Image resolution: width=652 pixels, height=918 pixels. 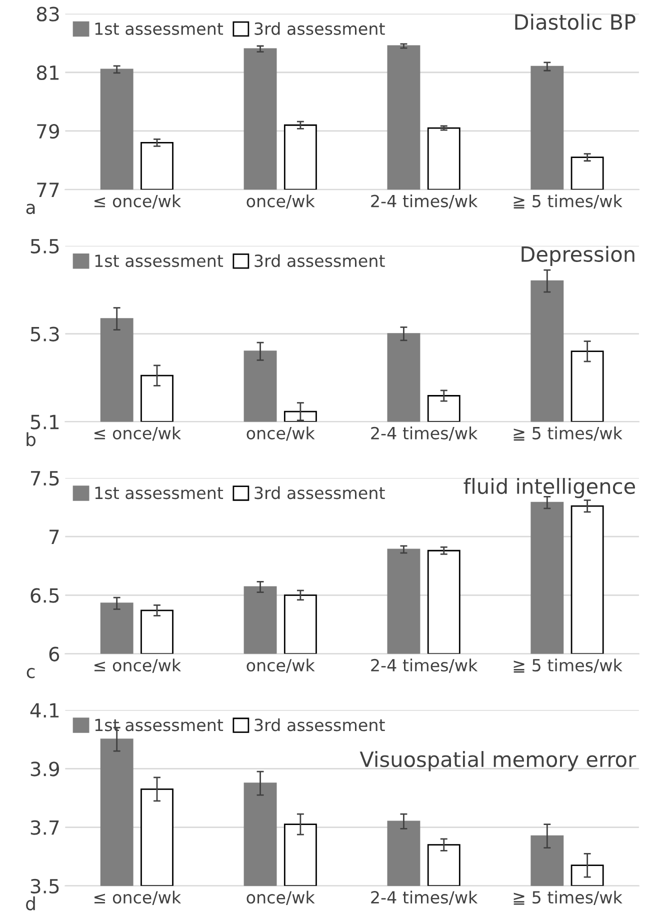 I want to click on text: b, so click(x=31, y=439).